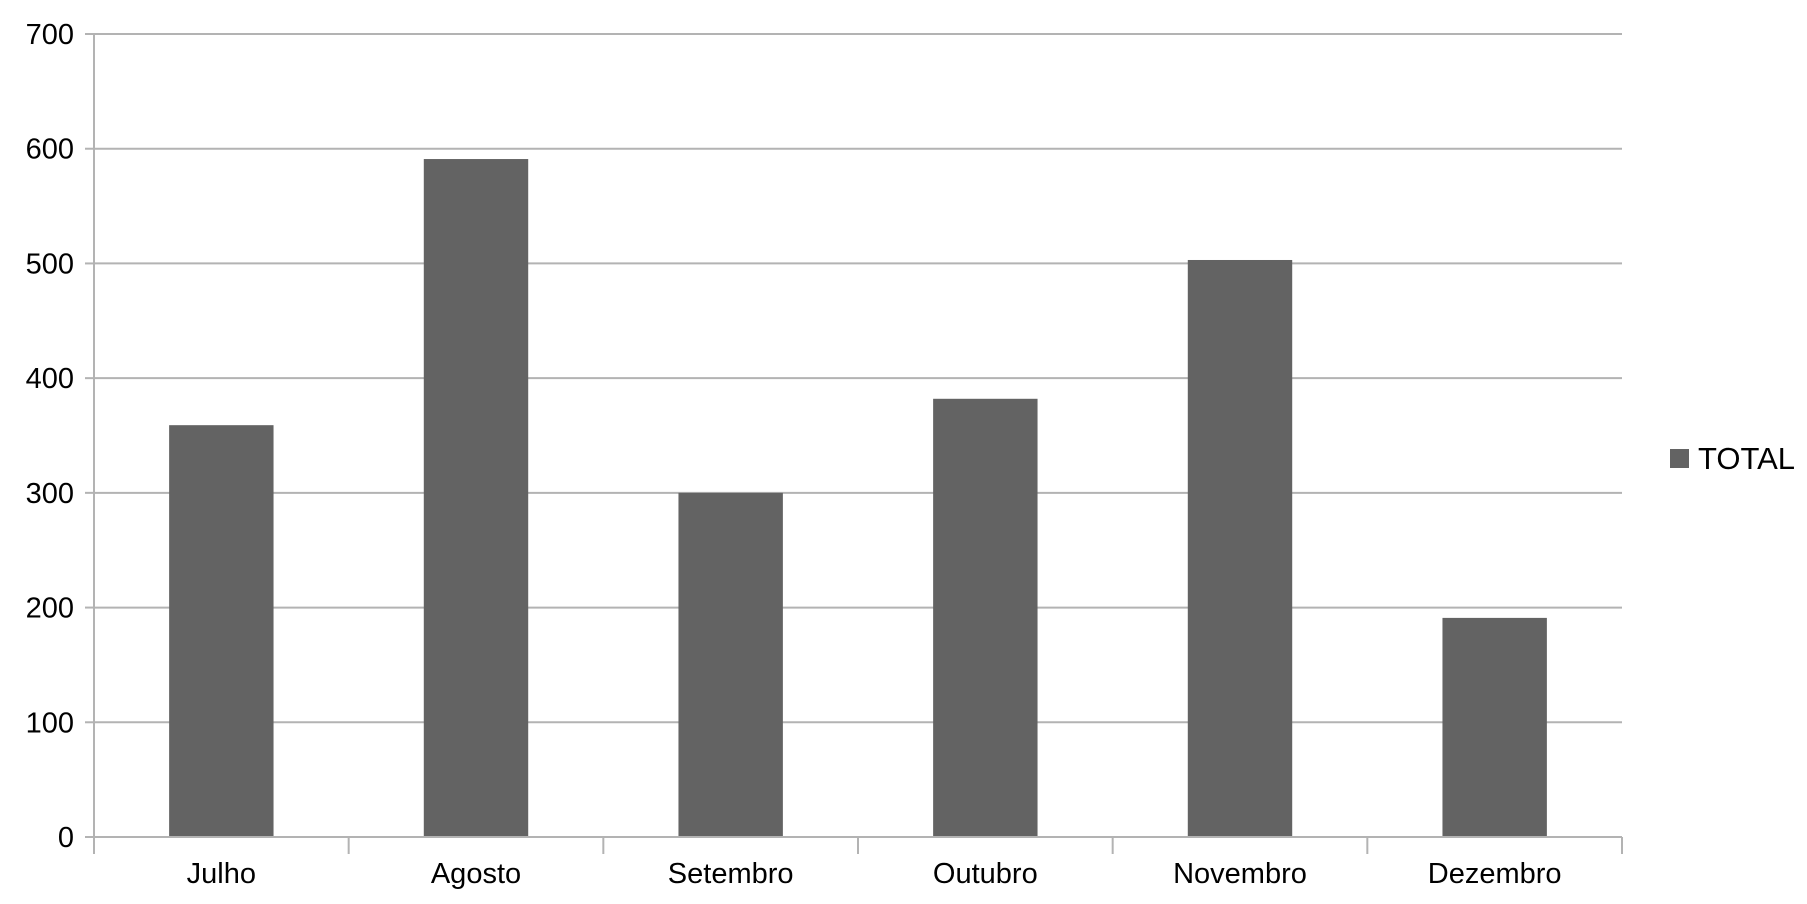  I want to click on x-tick-label: Setembro, so click(731, 874).